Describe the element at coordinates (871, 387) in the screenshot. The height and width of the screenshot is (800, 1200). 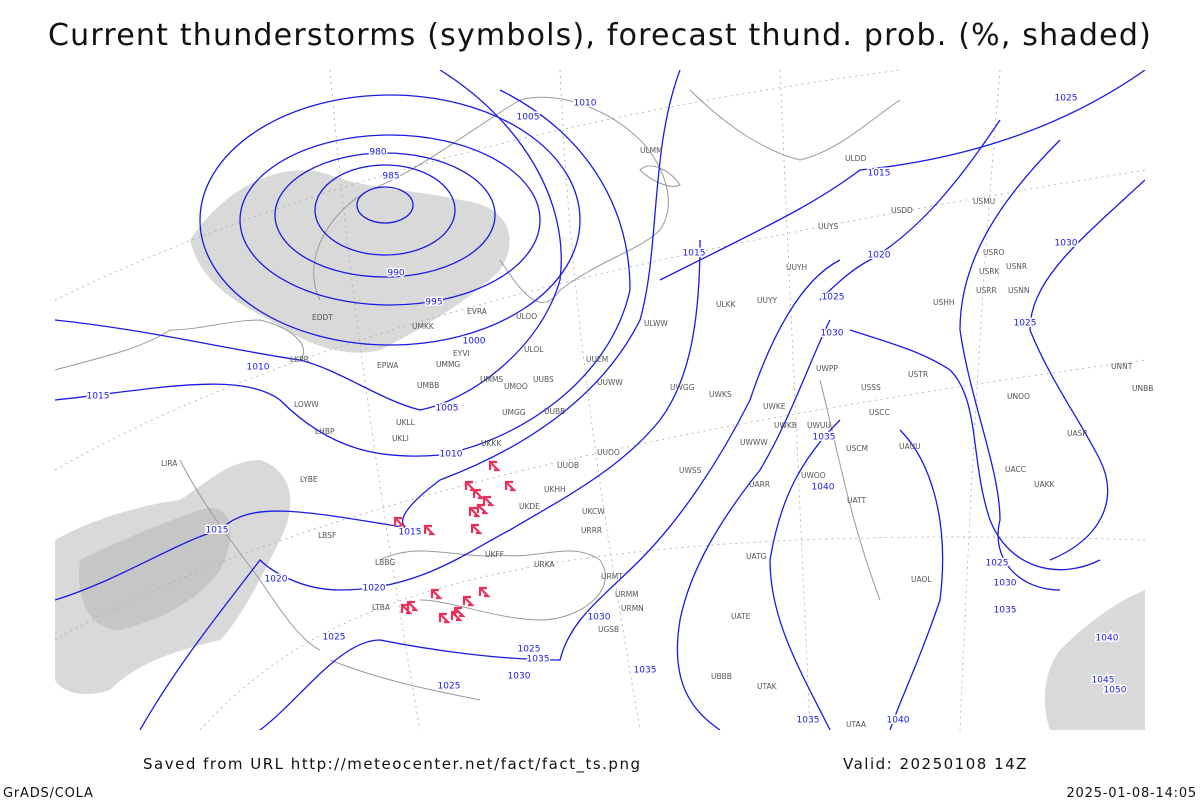
I see `station-label: USSS` at that location.